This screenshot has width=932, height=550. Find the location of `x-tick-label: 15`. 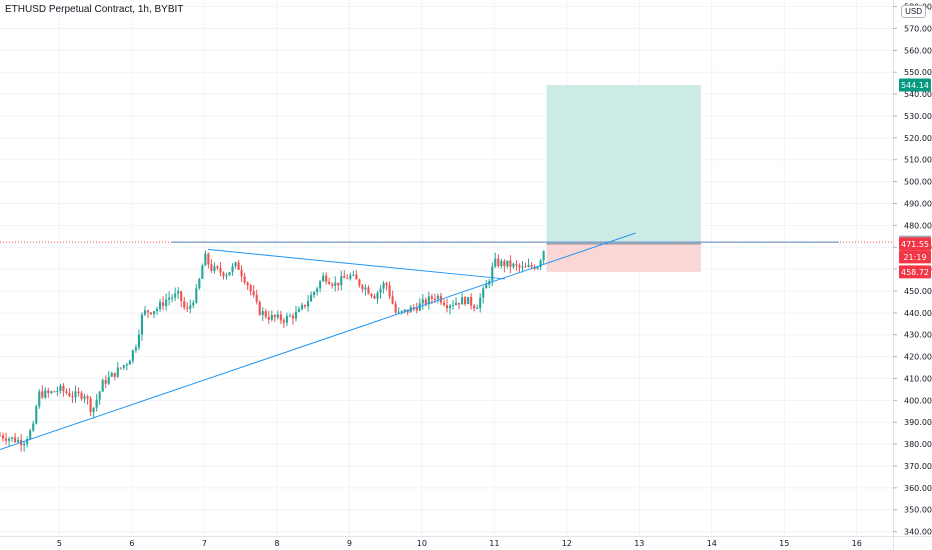

x-tick-label: 15 is located at coordinates (784, 543).